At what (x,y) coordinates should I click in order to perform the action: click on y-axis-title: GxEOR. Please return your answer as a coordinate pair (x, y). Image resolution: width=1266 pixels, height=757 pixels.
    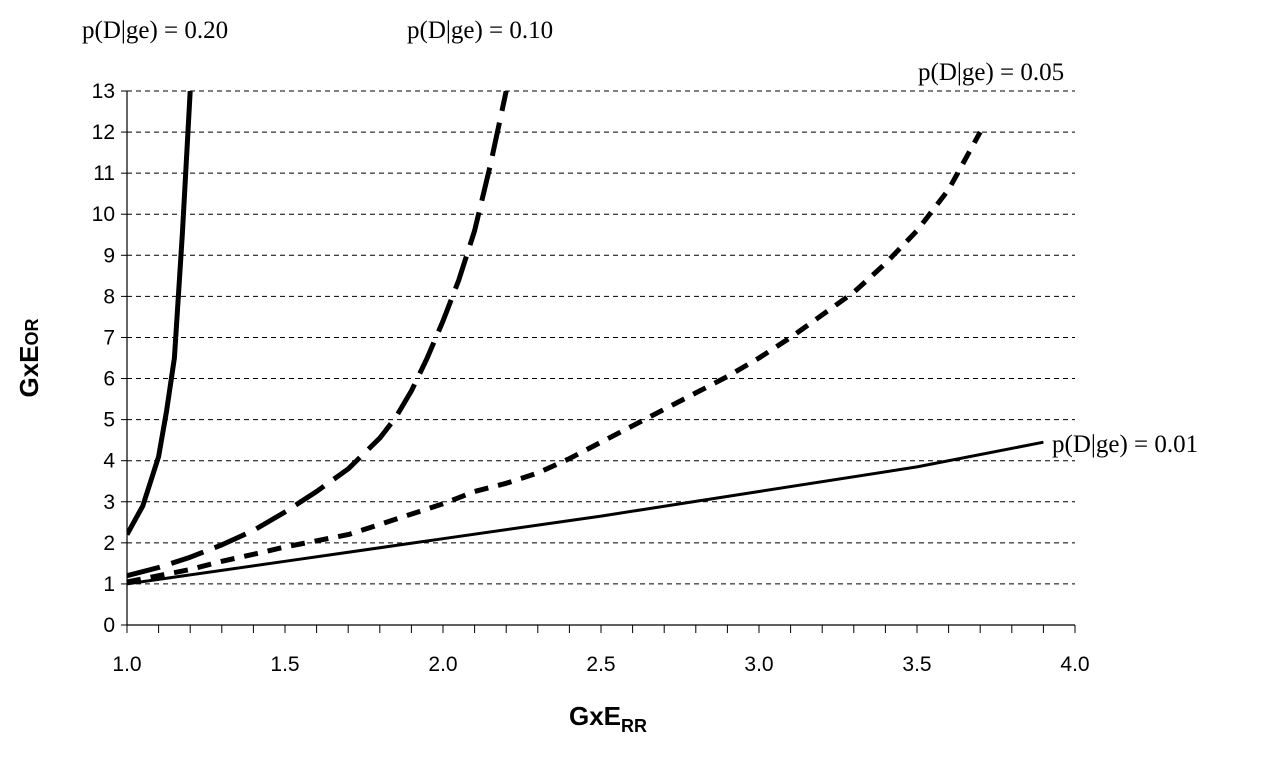
    Looking at the image, I should click on (29, 357).